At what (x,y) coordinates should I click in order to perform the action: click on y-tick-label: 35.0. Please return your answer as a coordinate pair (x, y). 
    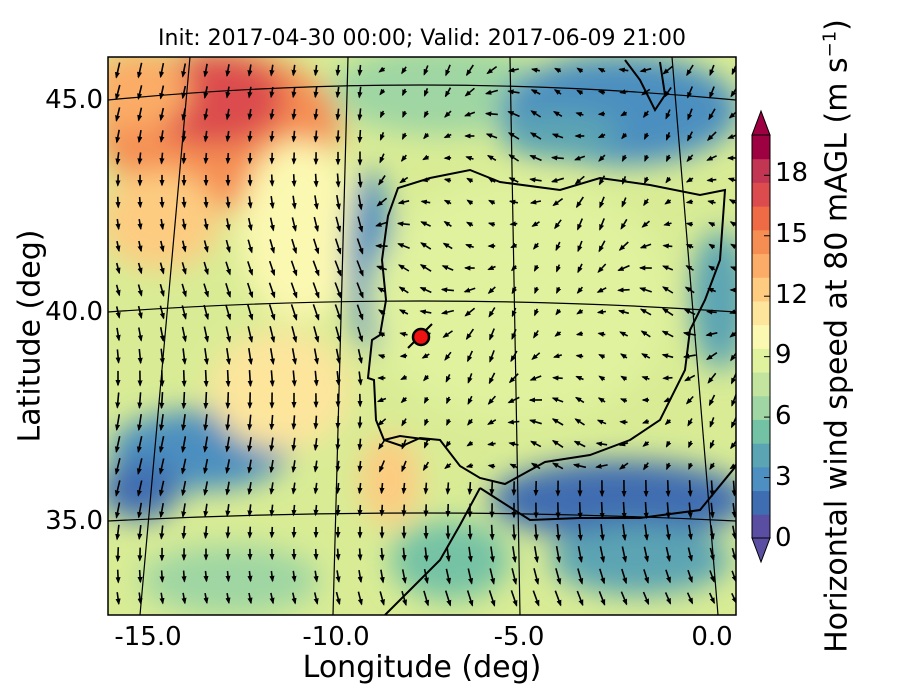
    Looking at the image, I should click on (74, 521).